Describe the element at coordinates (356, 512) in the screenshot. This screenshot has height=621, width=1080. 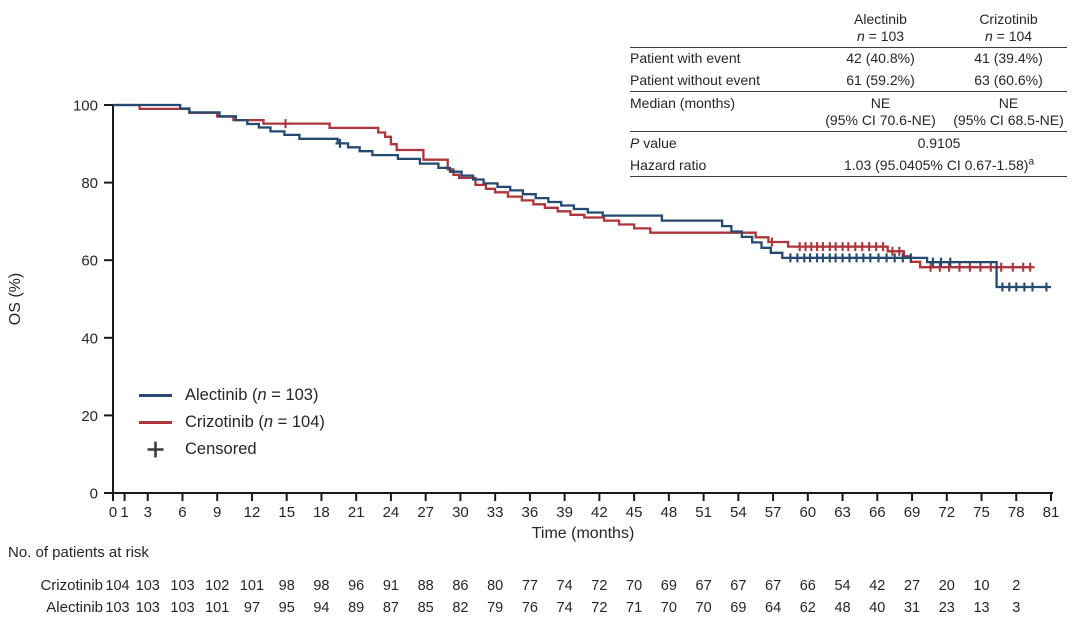
I see `x-tick-label: 21` at that location.